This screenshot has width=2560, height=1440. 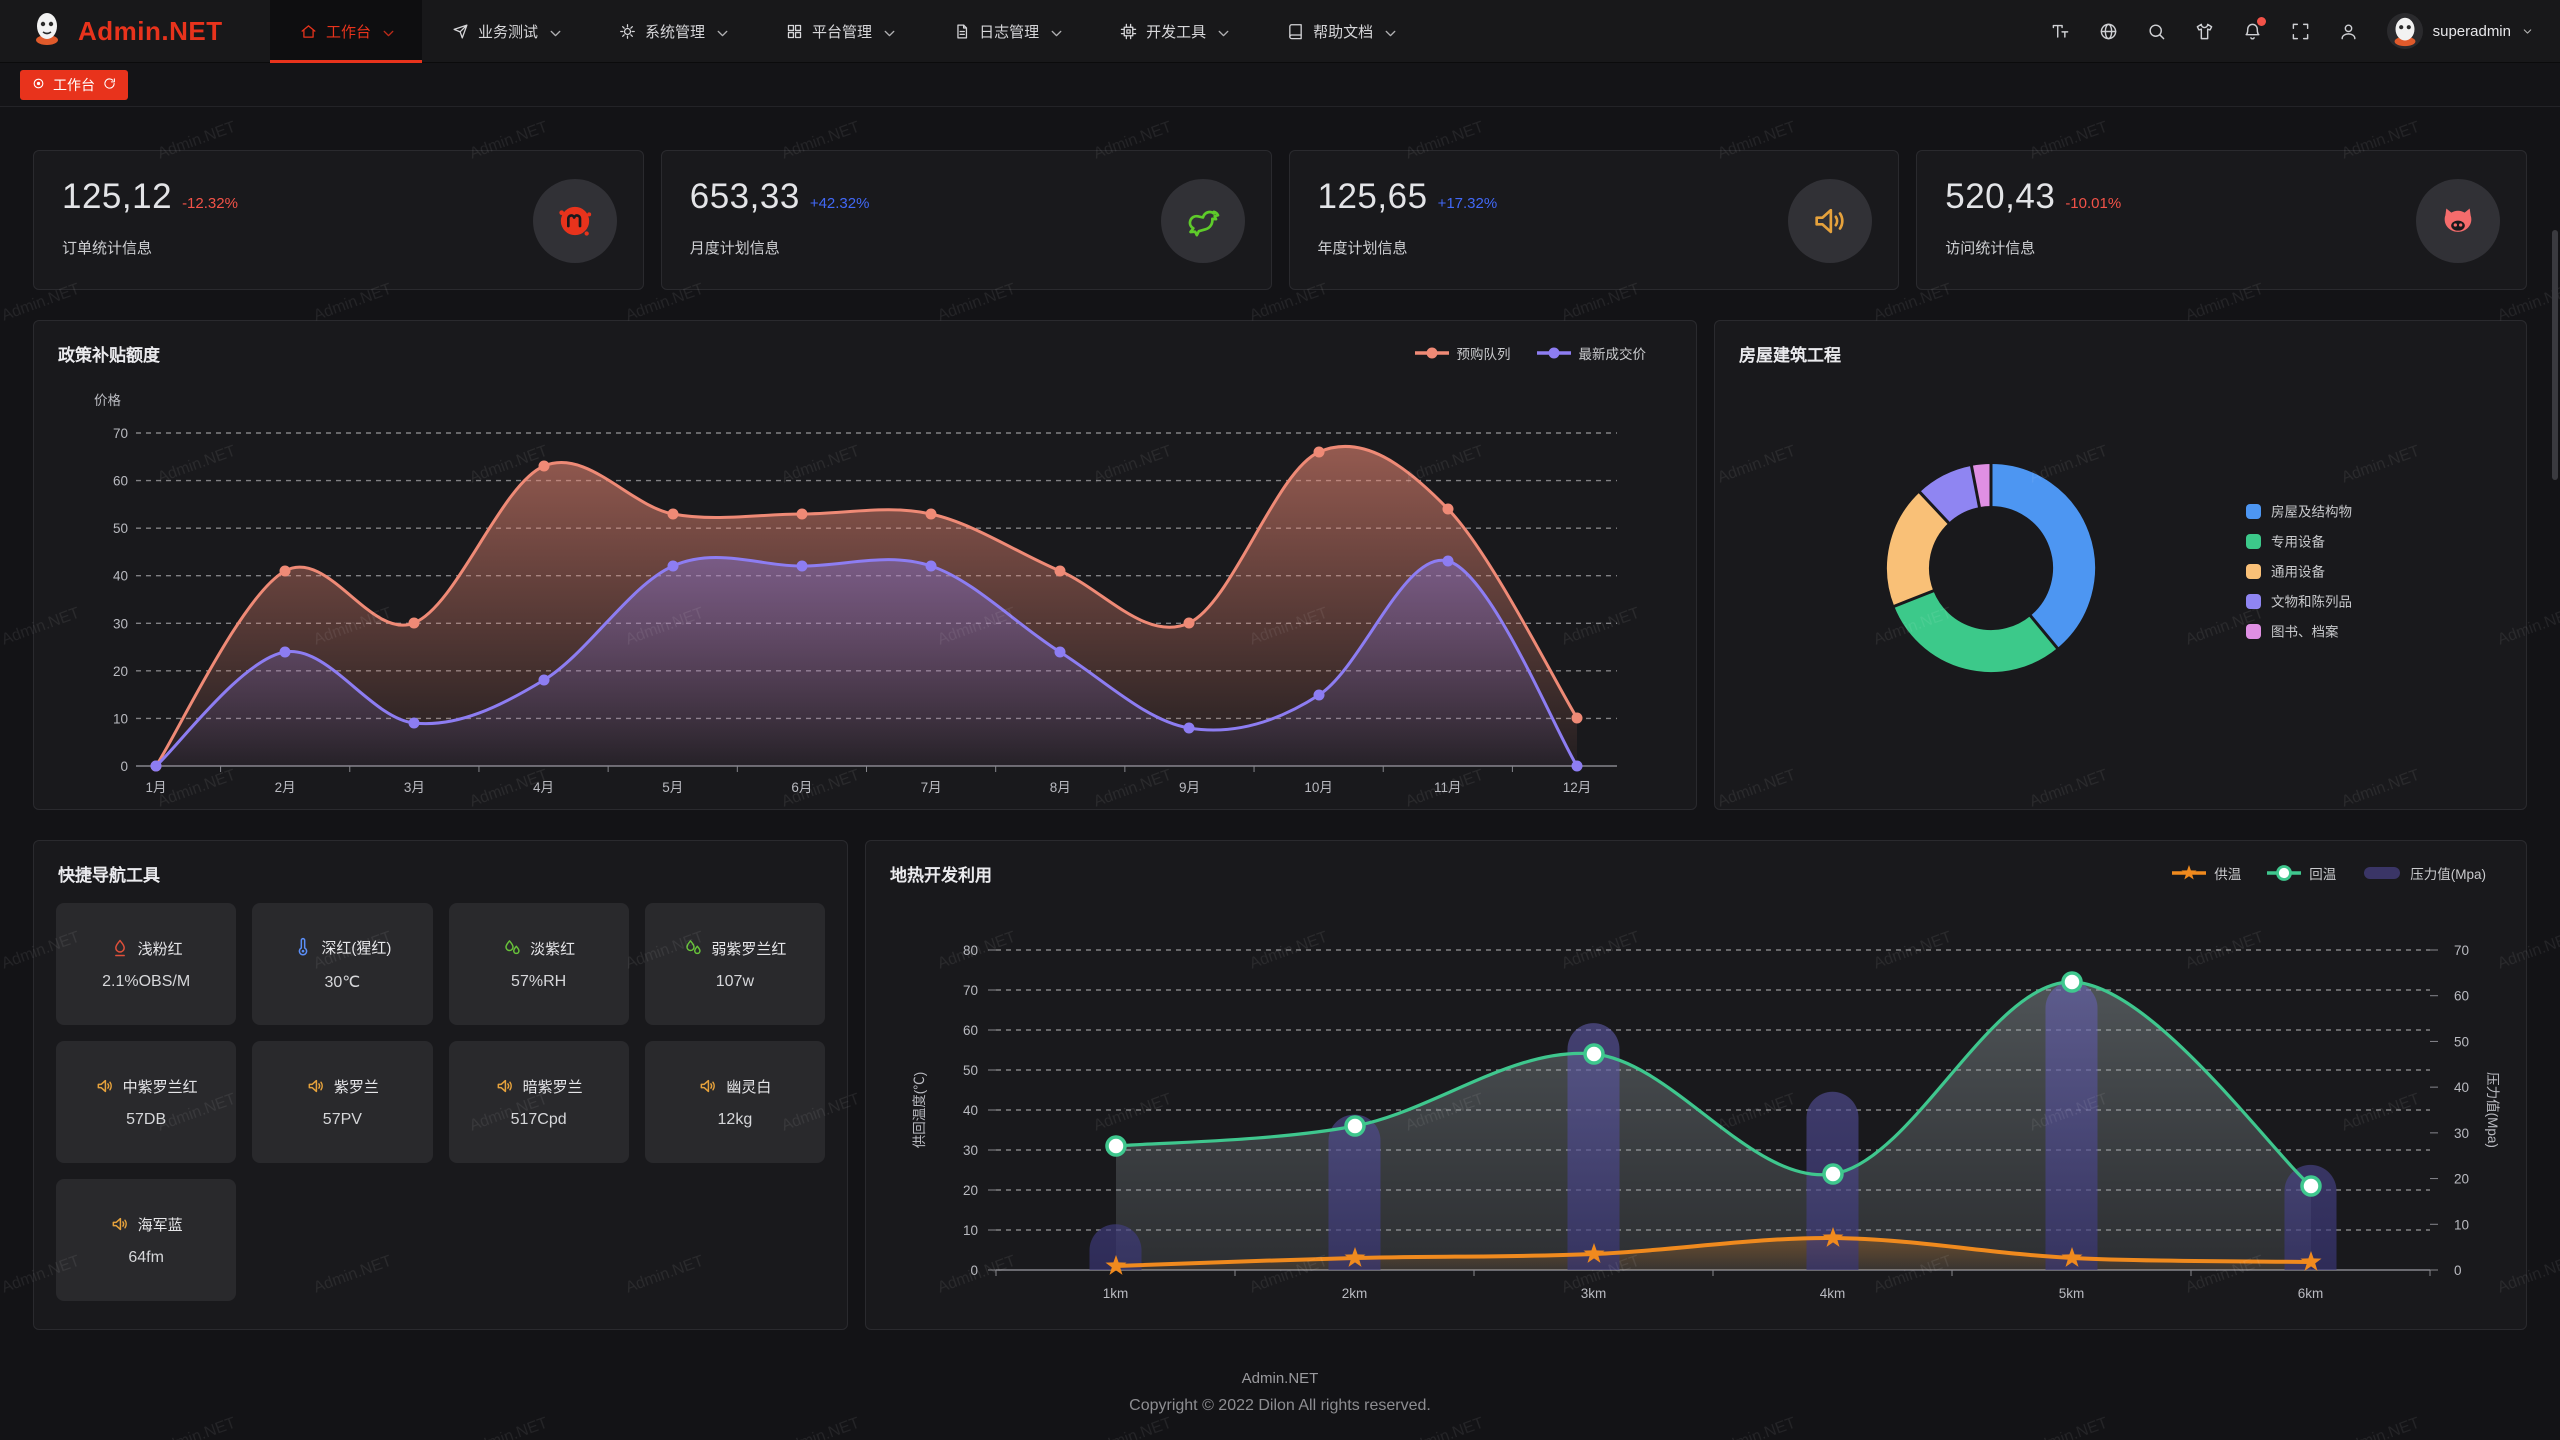 What do you see at coordinates (2305, 632) in the screenshot?
I see `svg-text: 图书、档案` at bounding box center [2305, 632].